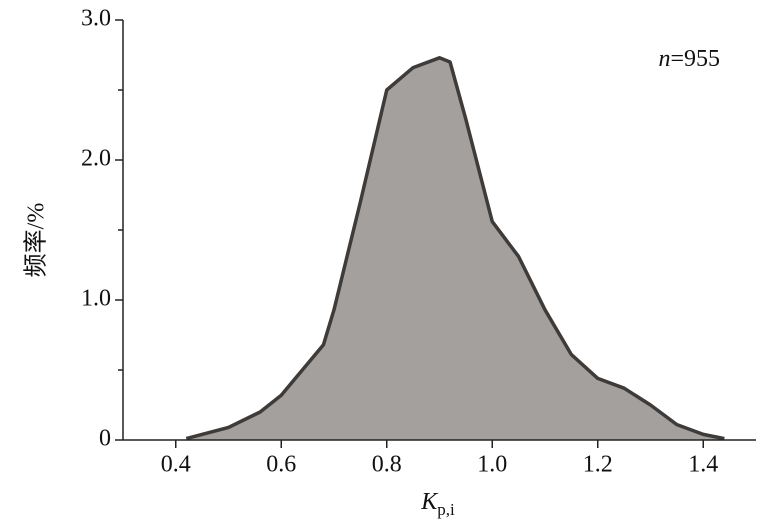 This screenshot has height=527, width=783. What do you see at coordinates (703, 465) in the screenshot?
I see `x-tick-label: 1.4` at bounding box center [703, 465].